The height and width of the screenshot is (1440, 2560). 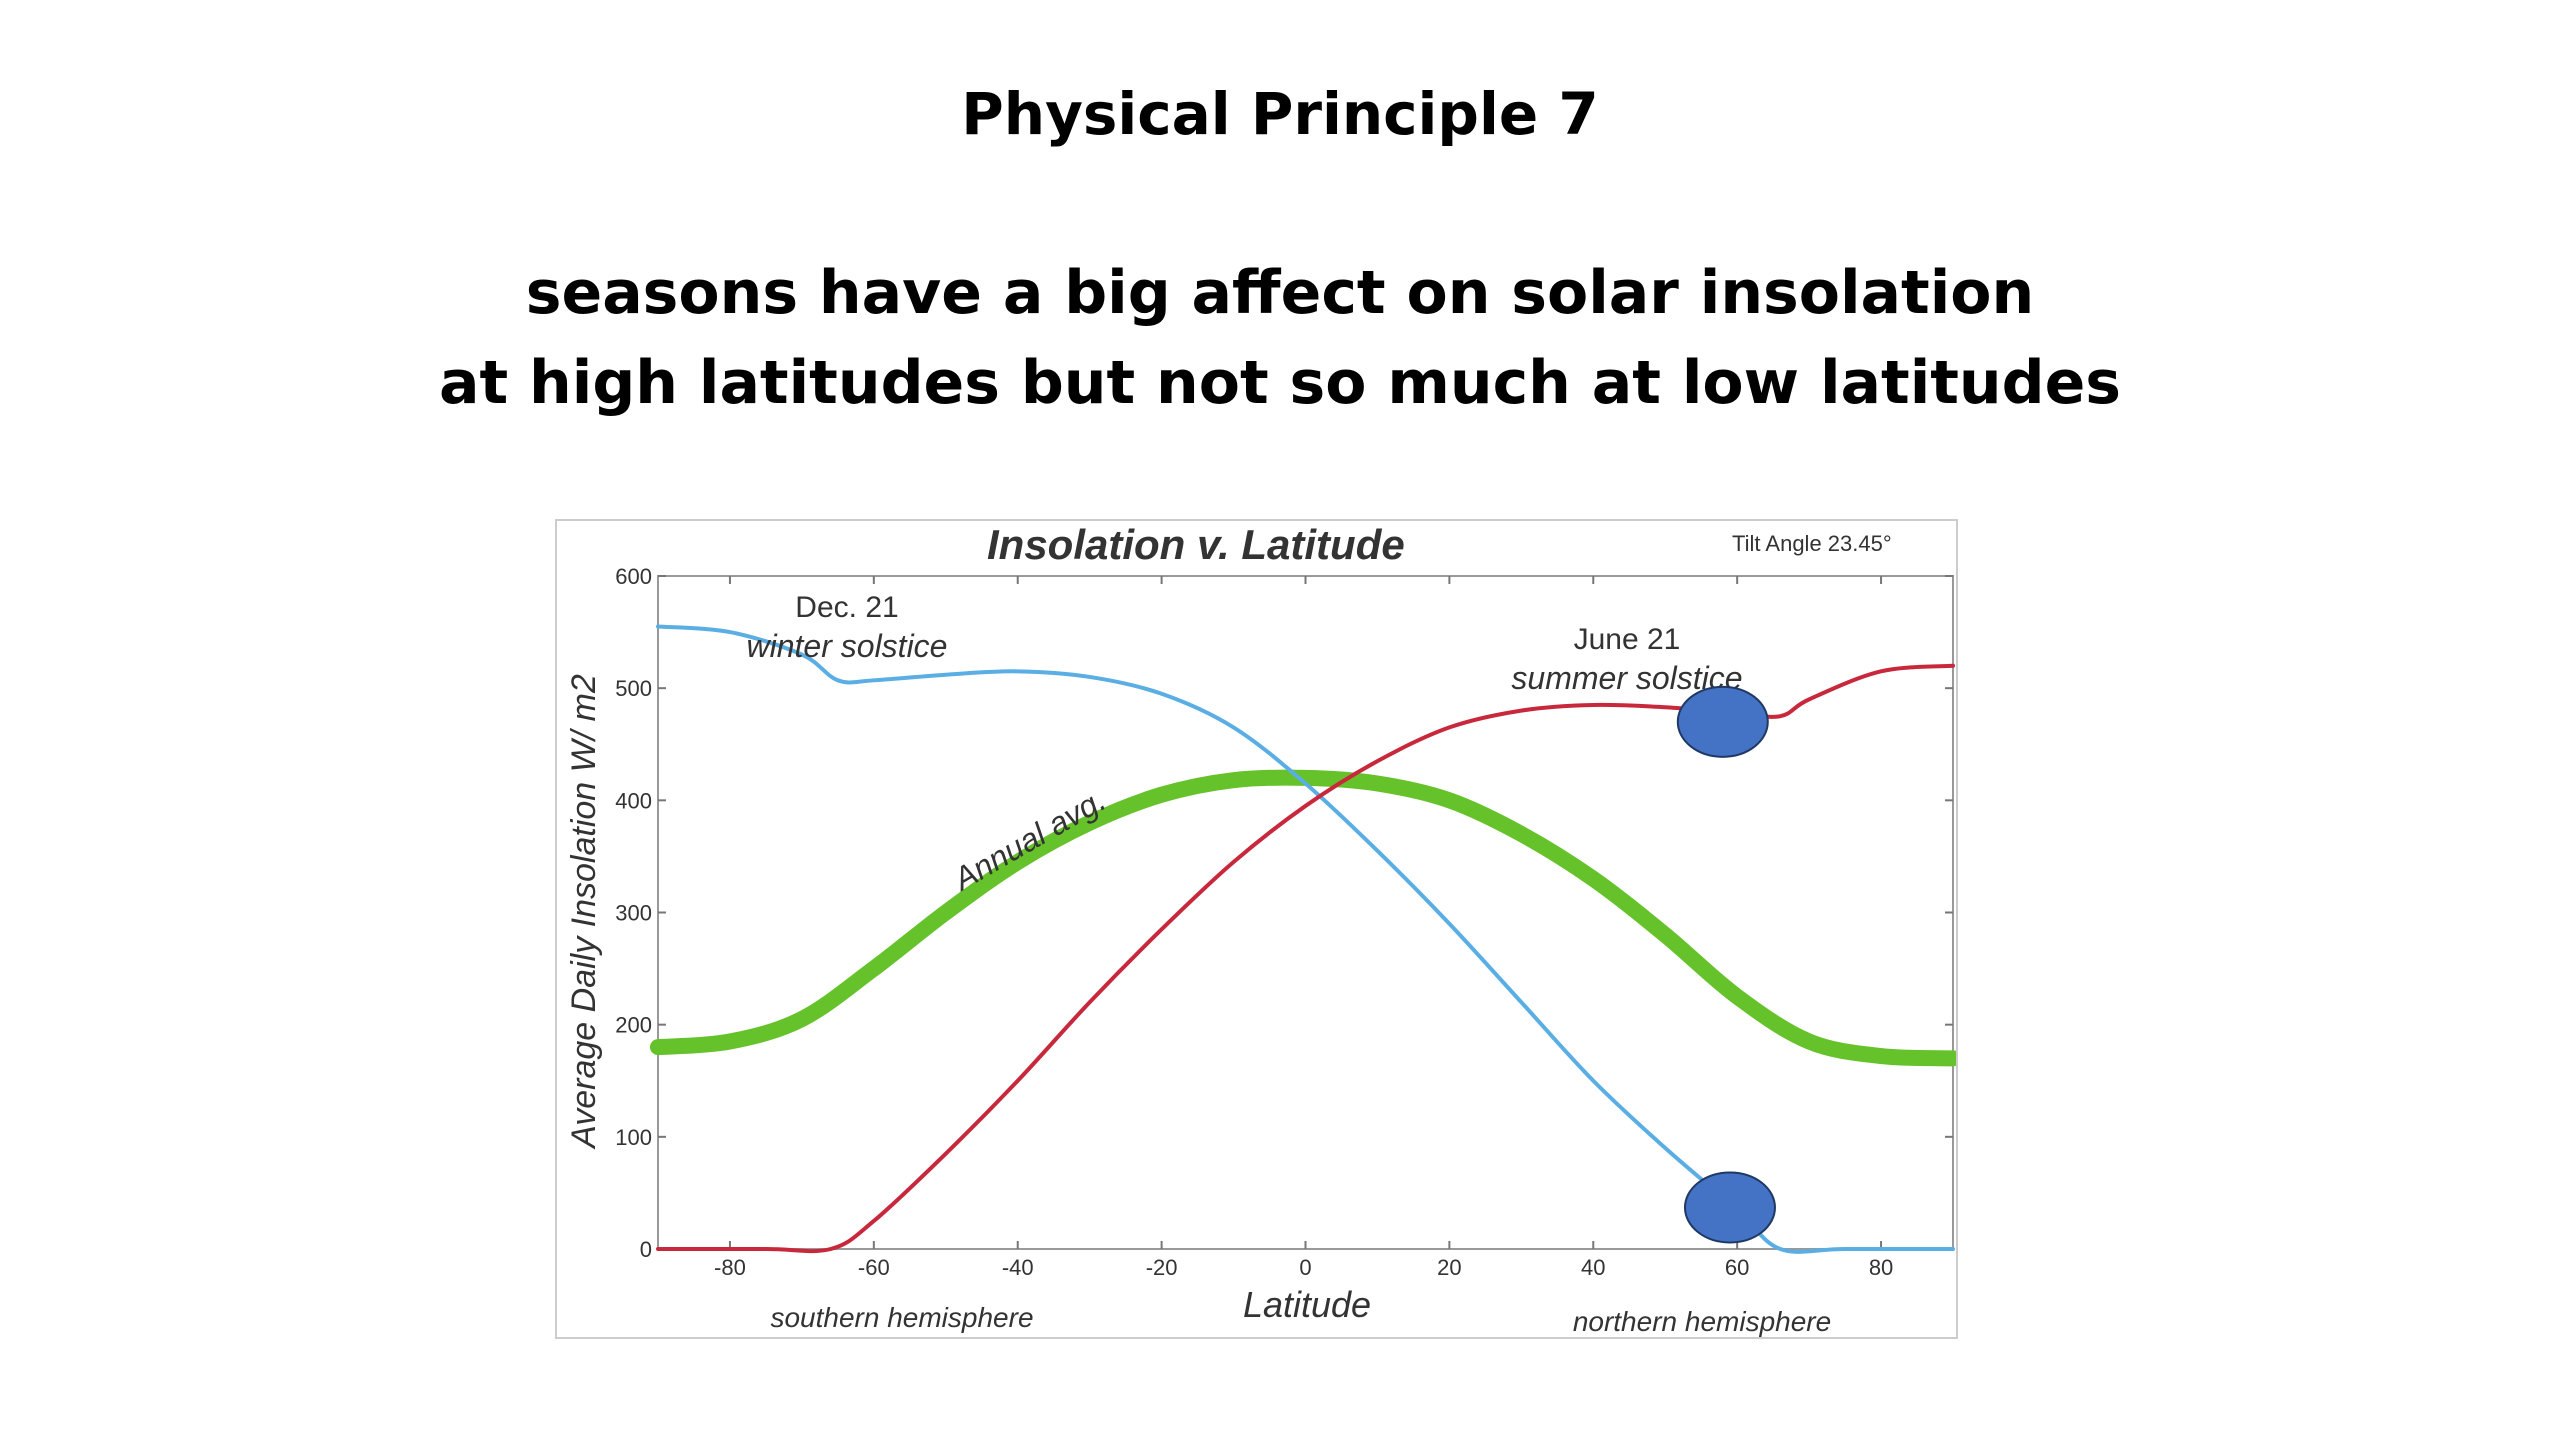 I want to click on x-axis-label: Latitude, so click(x=1307, y=1304).